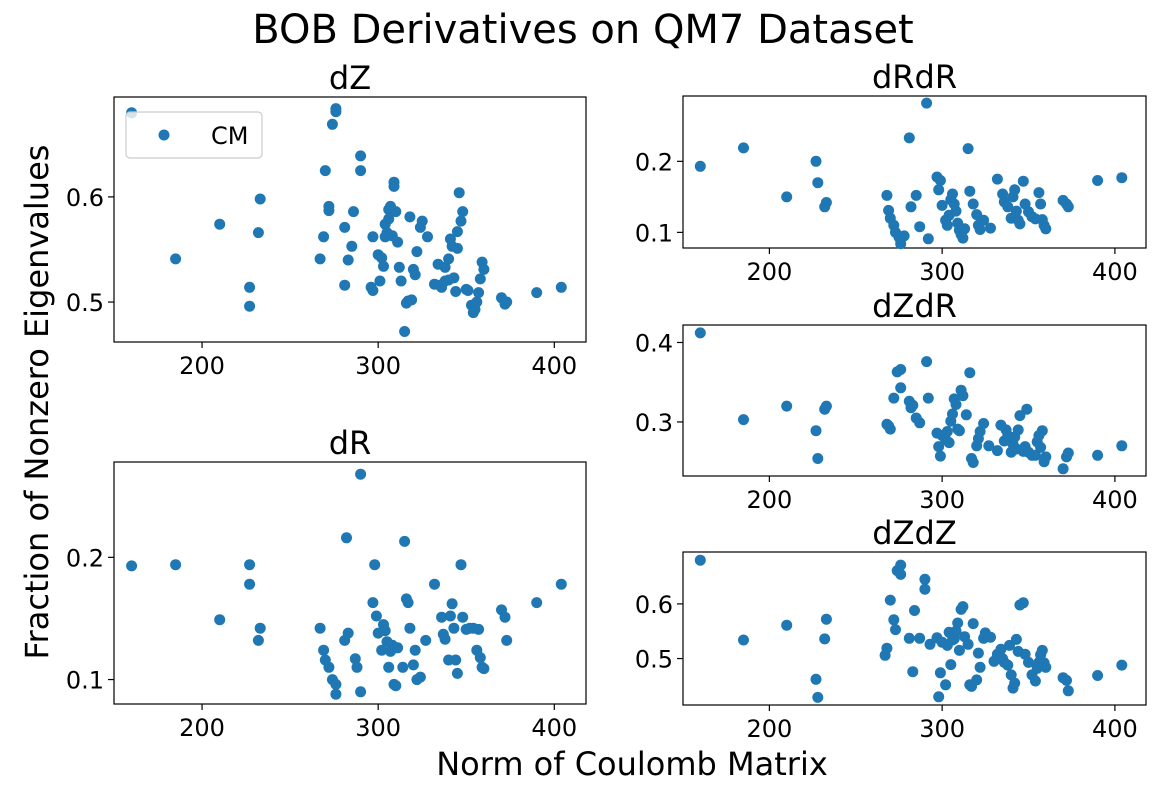  Describe the element at coordinates (654, 162) in the screenshot. I see `y-tick-label: 0.2` at that location.